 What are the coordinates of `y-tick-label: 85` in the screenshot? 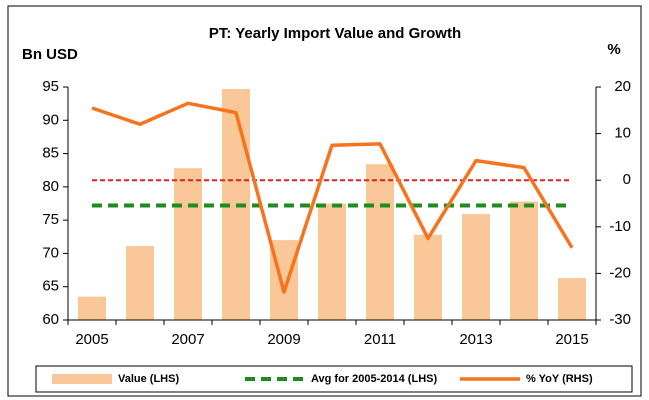 It's located at (50, 153).